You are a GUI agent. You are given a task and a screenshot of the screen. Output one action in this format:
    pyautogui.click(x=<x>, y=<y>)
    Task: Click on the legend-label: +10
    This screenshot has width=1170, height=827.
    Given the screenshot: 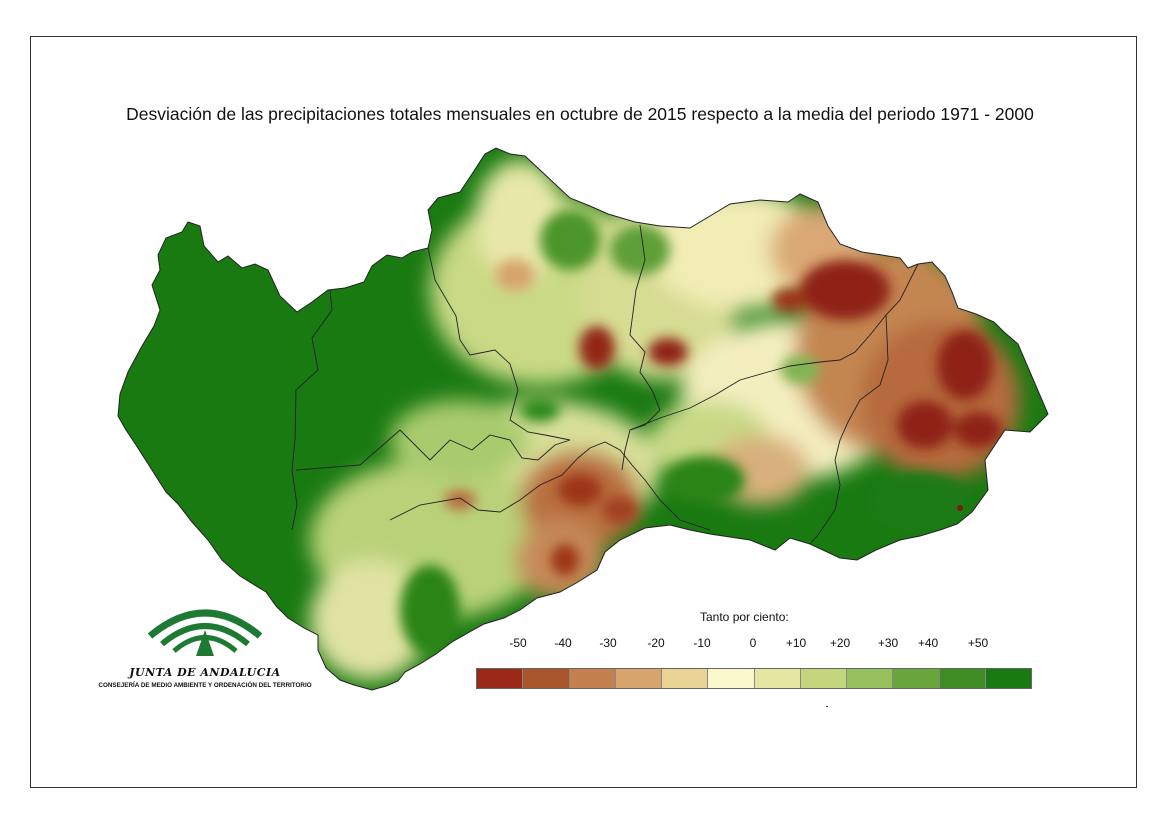 What is the action you would take?
    pyautogui.click(x=796, y=643)
    